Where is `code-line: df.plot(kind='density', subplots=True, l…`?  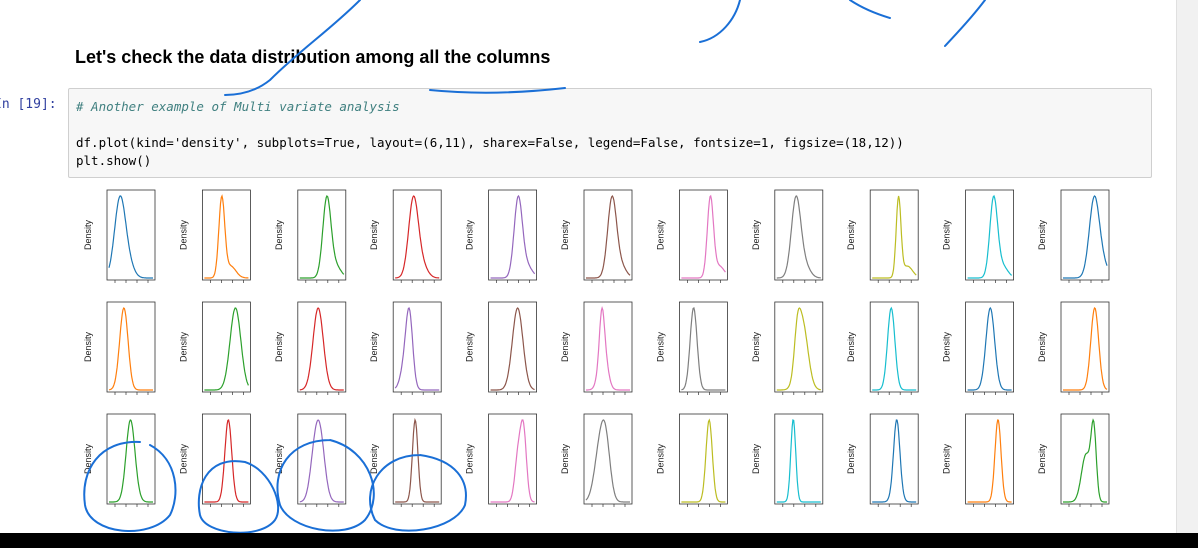
code-line: df.plot(kind='density', subplots=True, l… is located at coordinates (490, 142).